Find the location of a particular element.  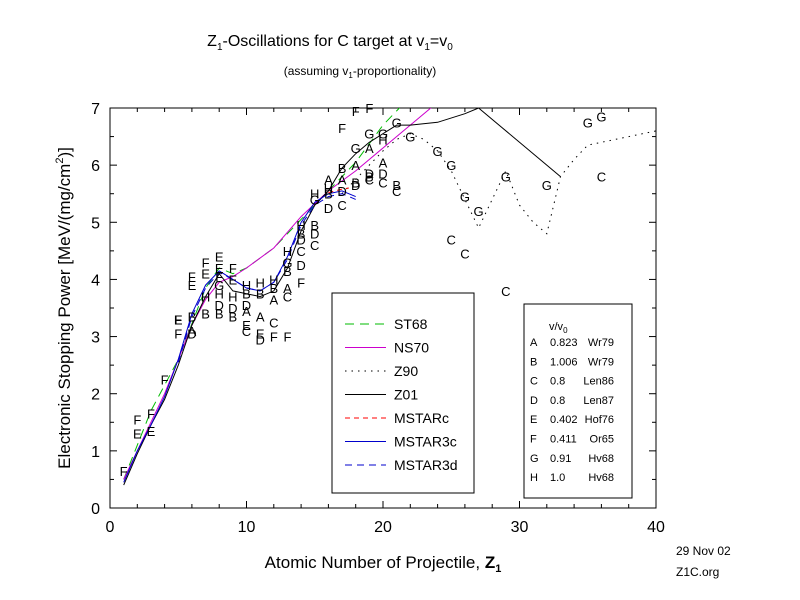

key-letter: H is located at coordinates (534, 478).